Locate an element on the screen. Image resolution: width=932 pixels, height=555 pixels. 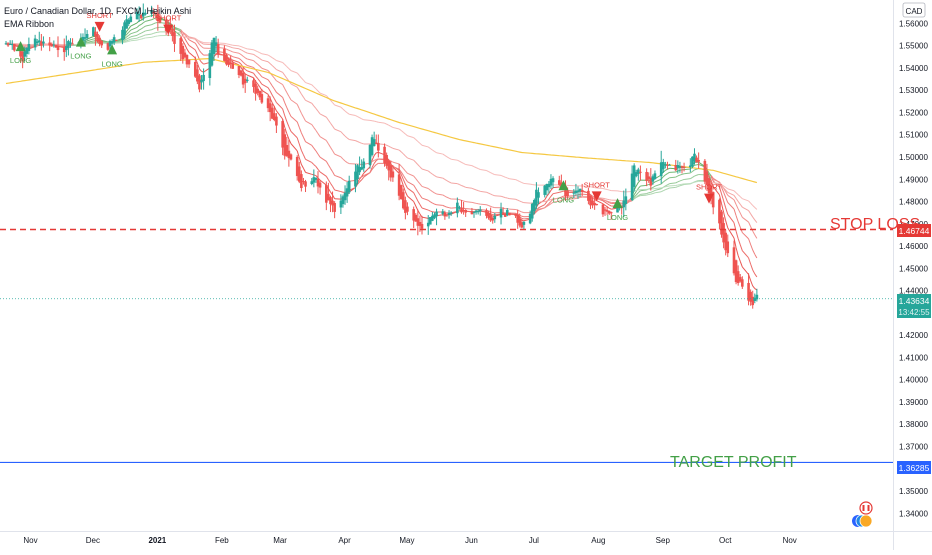
price-tick-label: 1.52000 is located at coordinates (913, 112).